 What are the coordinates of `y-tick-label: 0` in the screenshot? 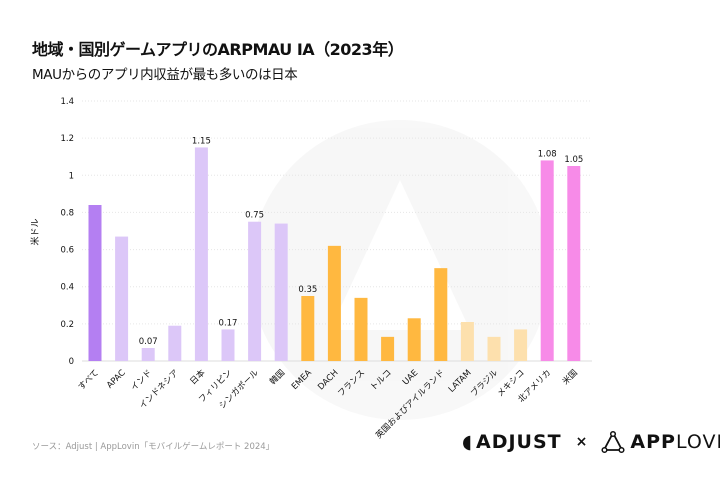 It's located at (71, 362).